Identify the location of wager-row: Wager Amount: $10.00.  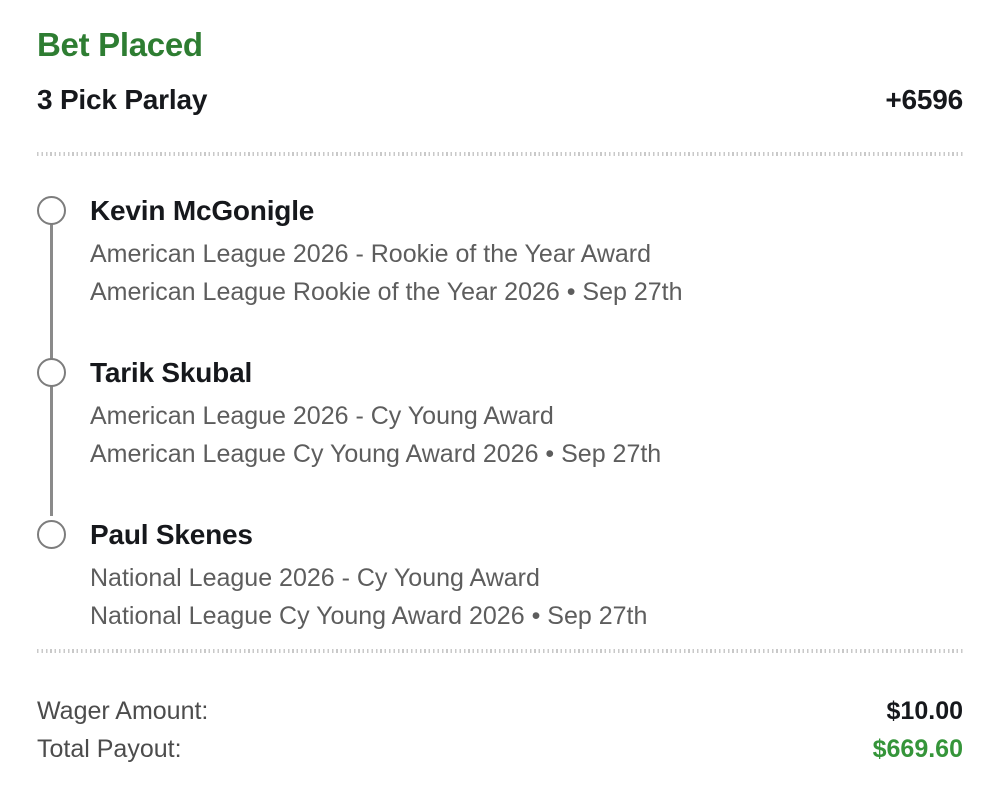
(500, 711).